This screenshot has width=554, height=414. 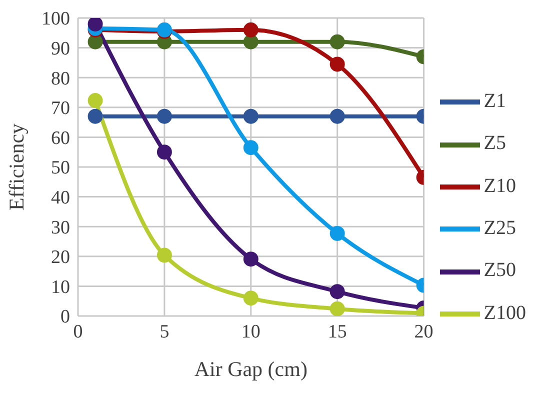 What do you see at coordinates (16, 166) in the screenshot?
I see `y-axis-title: Efficiency` at bounding box center [16, 166].